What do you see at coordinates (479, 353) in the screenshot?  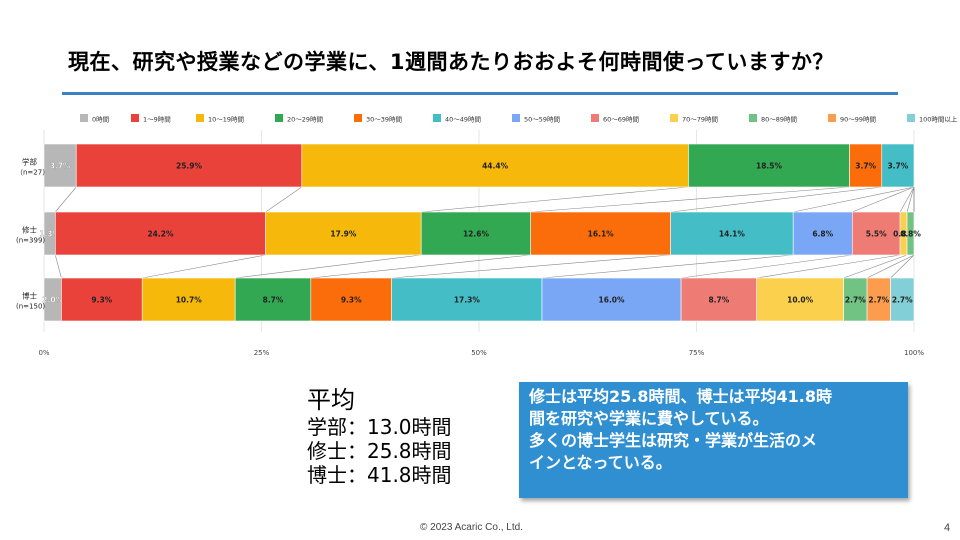 I see `x-tick-label: 50%` at bounding box center [479, 353].